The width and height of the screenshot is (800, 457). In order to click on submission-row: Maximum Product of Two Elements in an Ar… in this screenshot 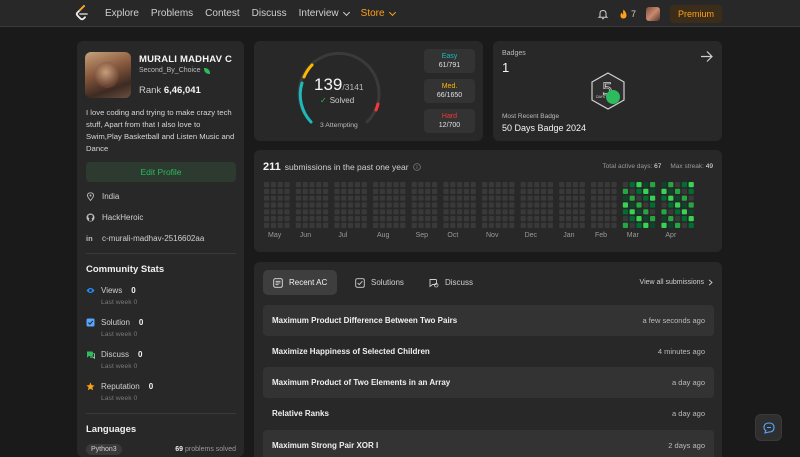, I will do `click(488, 382)`.